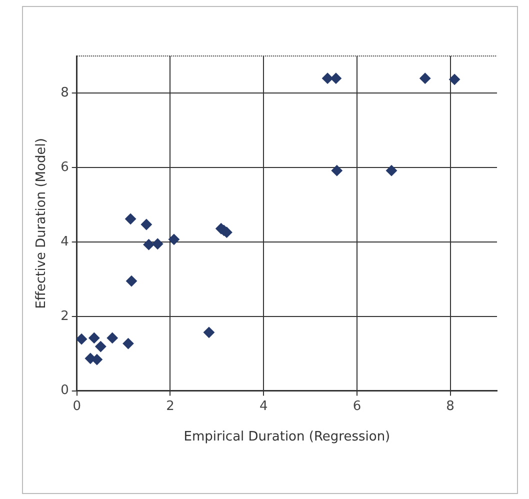 Image resolution: width=529 pixels, height=499 pixels. What do you see at coordinates (170, 406) in the screenshot?
I see `x-tick-label: 2` at bounding box center [170, 406].